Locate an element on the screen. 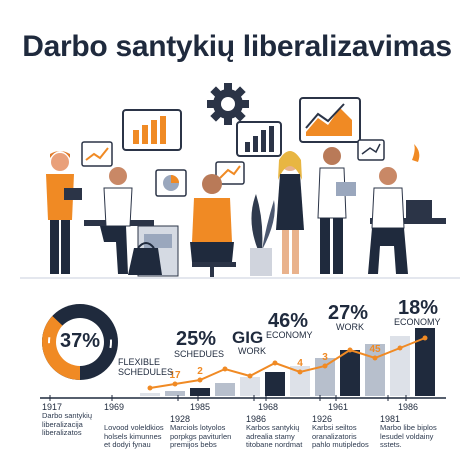 The image size is (474, 474). stat-label: SCHEDUES is located at coordinates (199, 354).